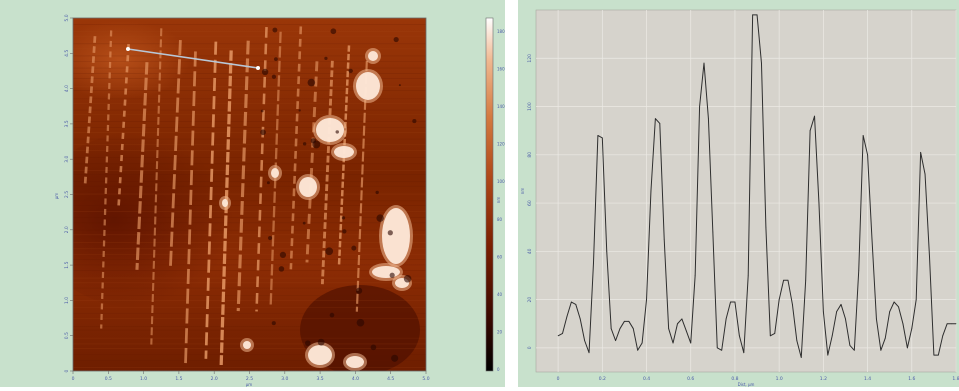 The height and width of the screenshot is (391, 959). What do you see at coordinates (955, 379) in the screenshot?
I see `x-tick-label: 1.8` at bounding box center [955, 379].